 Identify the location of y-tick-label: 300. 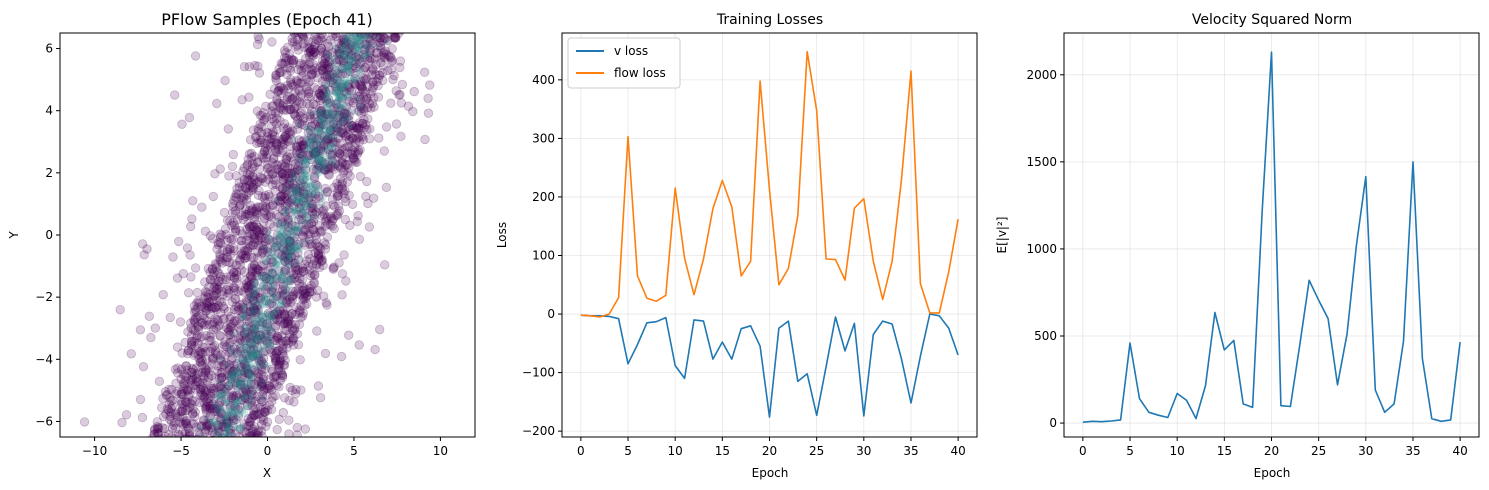
(543, 138).